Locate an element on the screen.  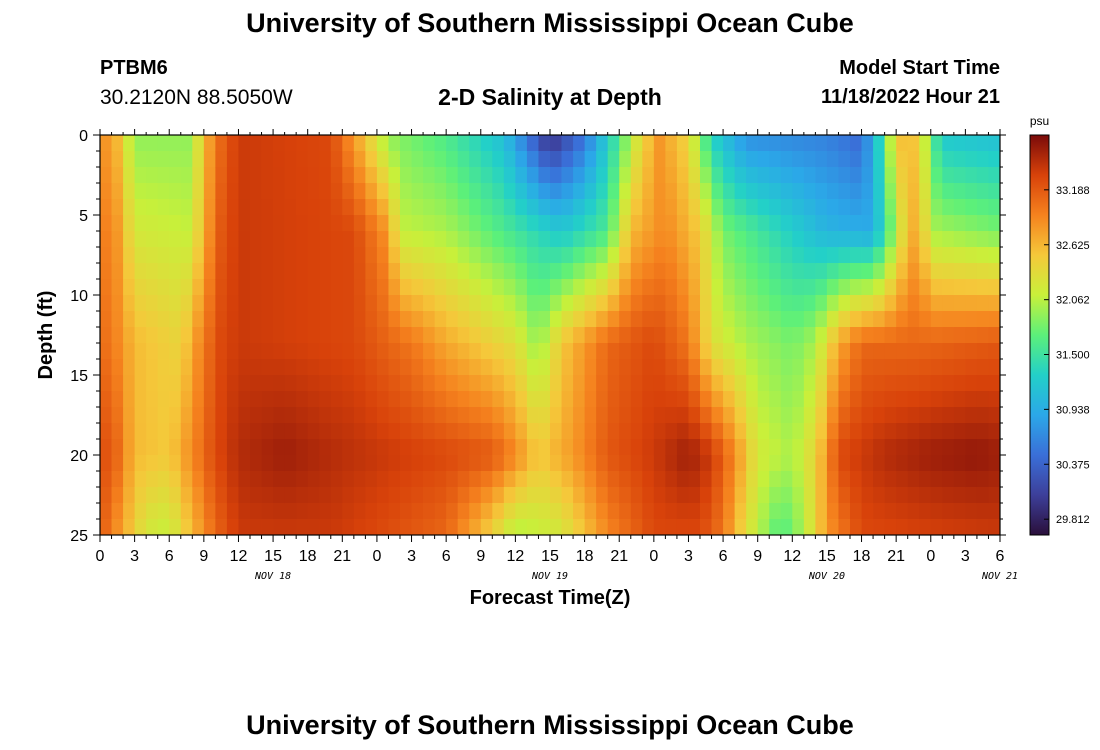
x-tick-label: 21 is located at coordinates (619, 556).